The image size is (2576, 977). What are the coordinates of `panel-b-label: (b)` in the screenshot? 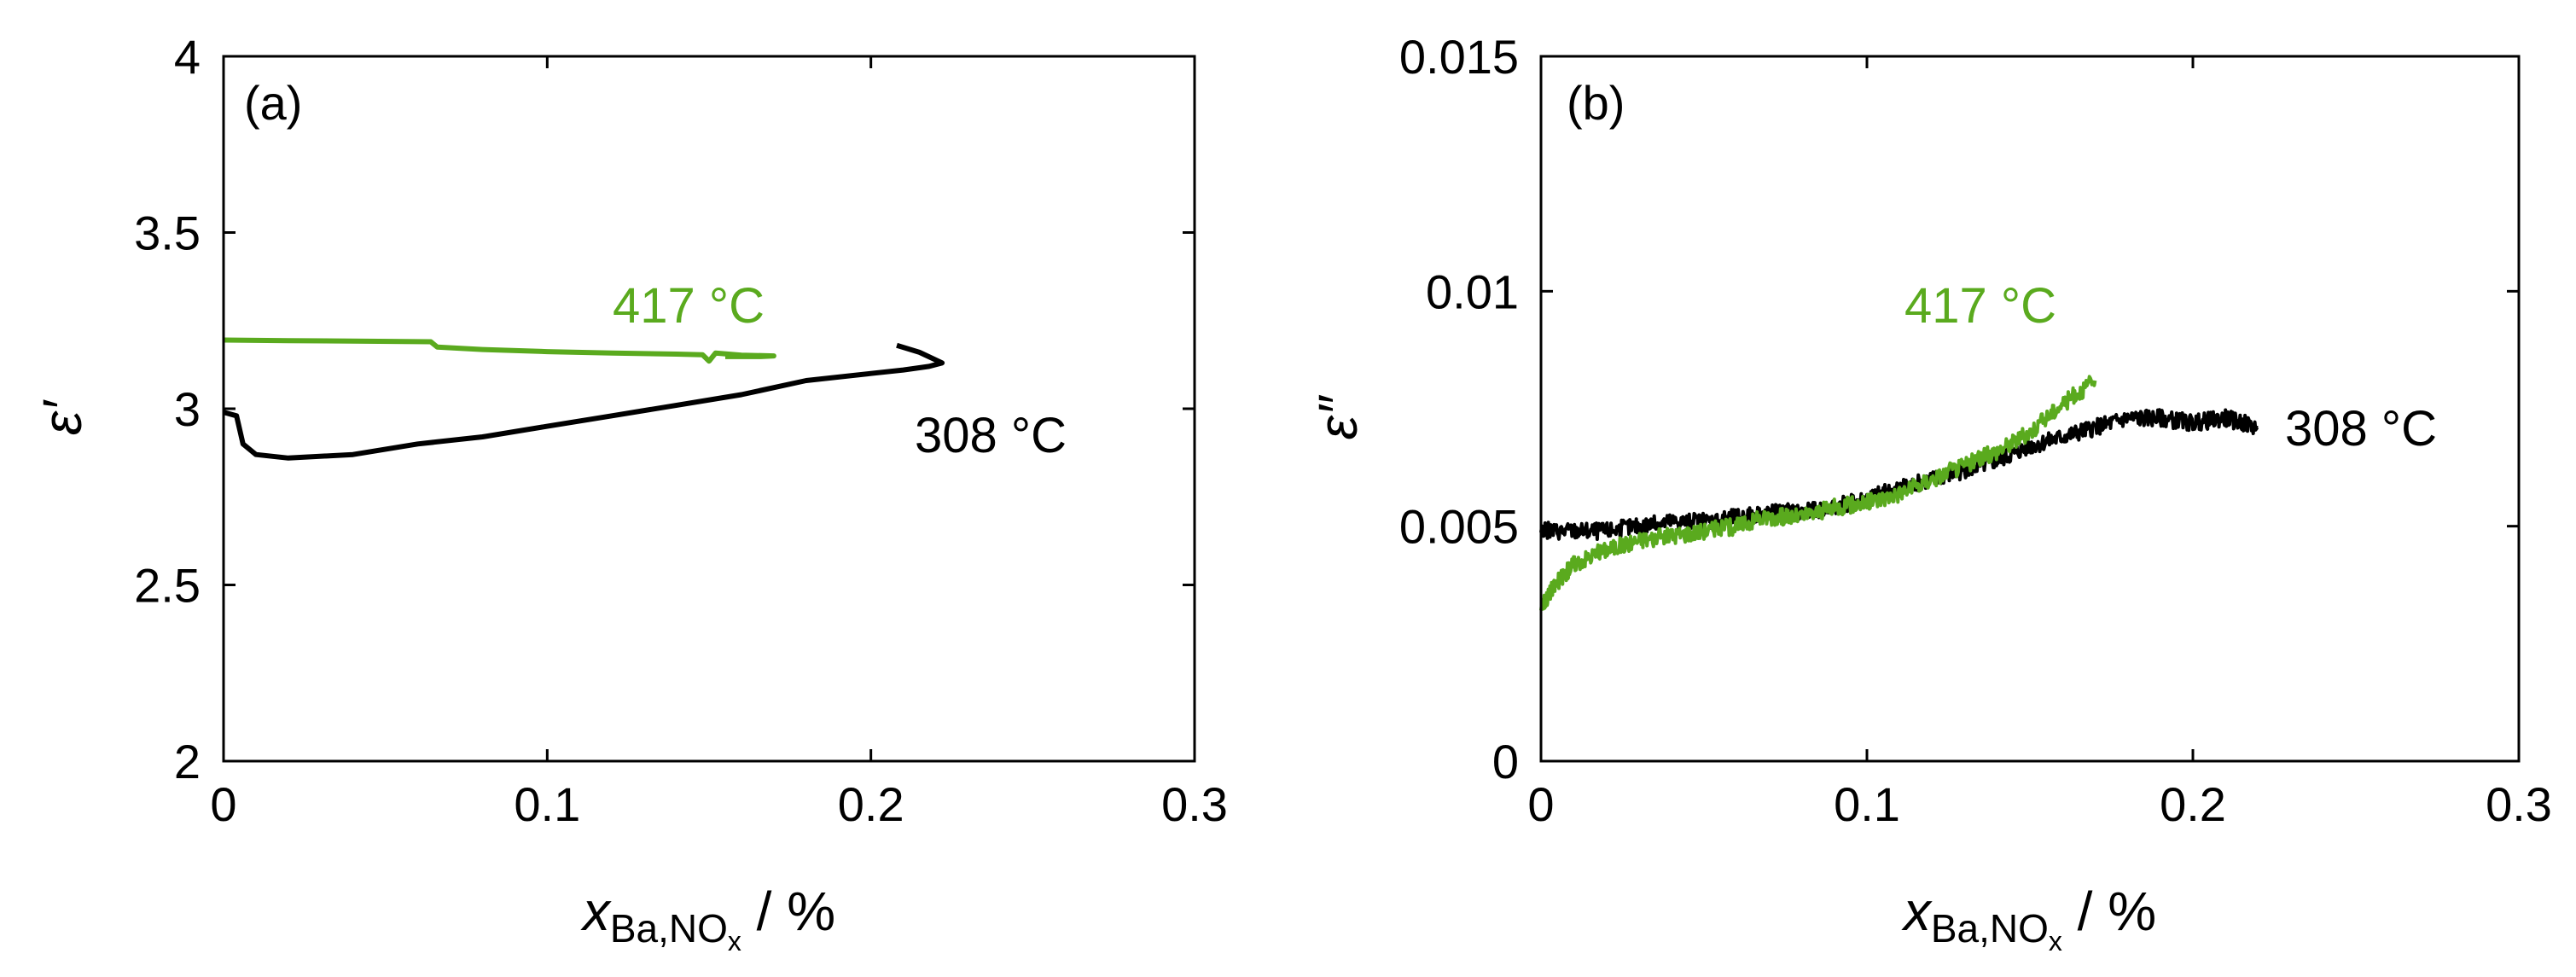 It's located at (1596, 103).